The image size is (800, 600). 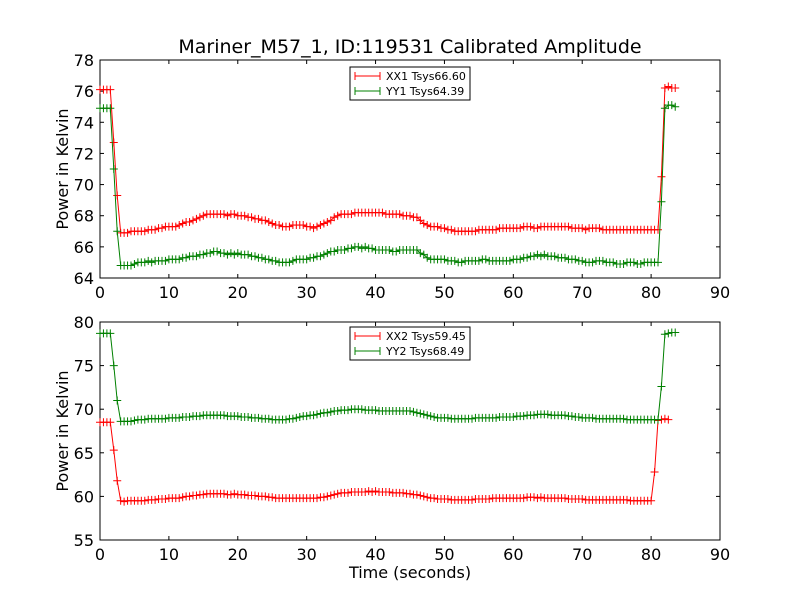 What do you see at coordinates (84, 122) in the screenshot?
I see `top-ytick-label: 74` at bounding box center [84, 122].